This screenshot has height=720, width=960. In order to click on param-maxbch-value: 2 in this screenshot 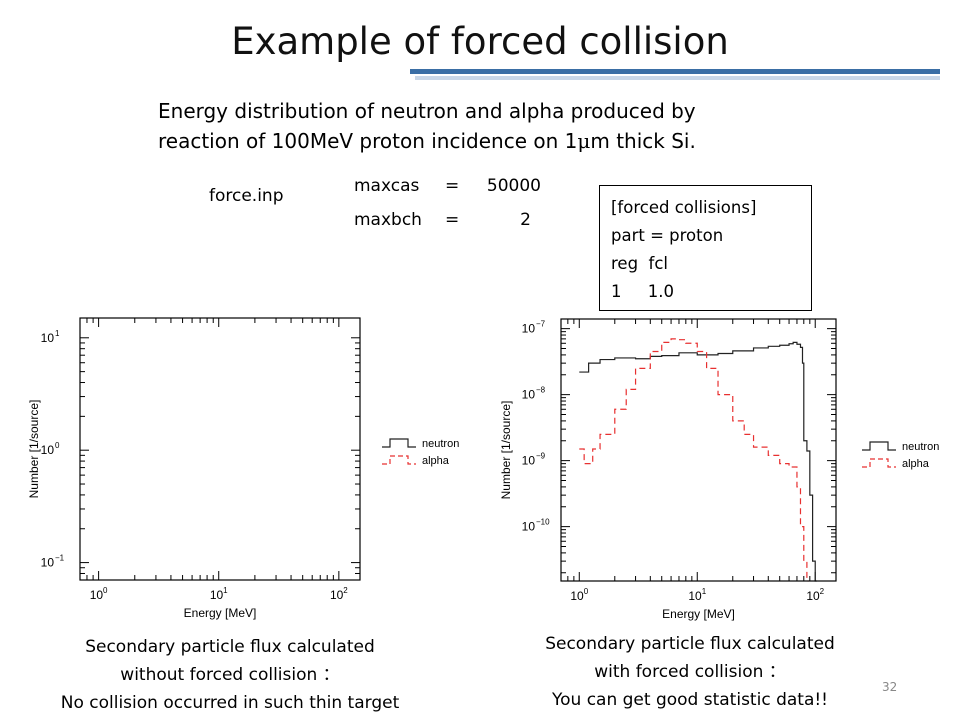, I will do `click(525, 220)`.